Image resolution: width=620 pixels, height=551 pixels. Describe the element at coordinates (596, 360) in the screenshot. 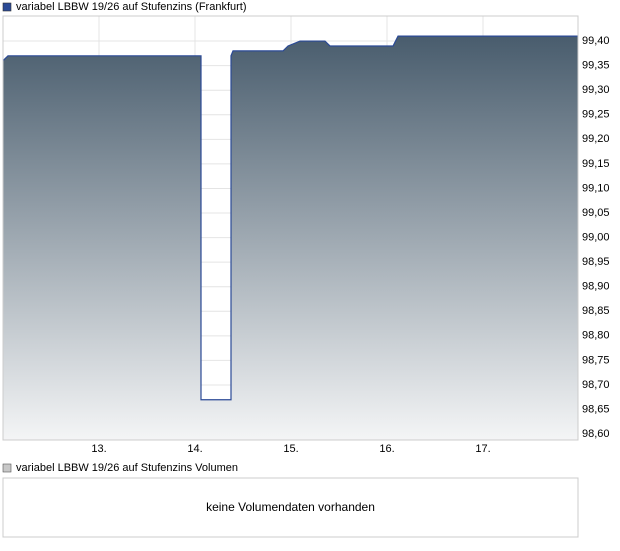

I see `y-tick-label: 98,75` at that location.